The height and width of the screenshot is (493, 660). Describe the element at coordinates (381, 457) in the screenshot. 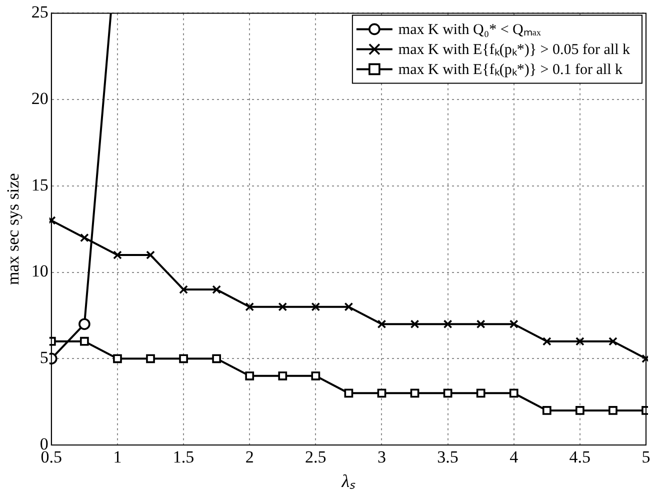

I see `x-tick-label: 3` at that location.